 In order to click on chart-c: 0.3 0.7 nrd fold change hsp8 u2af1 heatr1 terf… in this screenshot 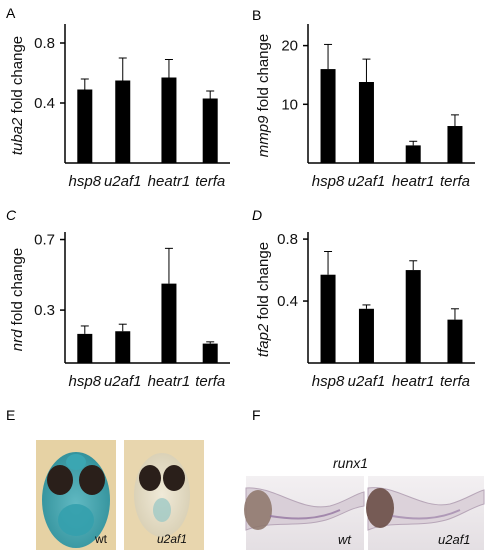, I will do `click(119, 311)`.